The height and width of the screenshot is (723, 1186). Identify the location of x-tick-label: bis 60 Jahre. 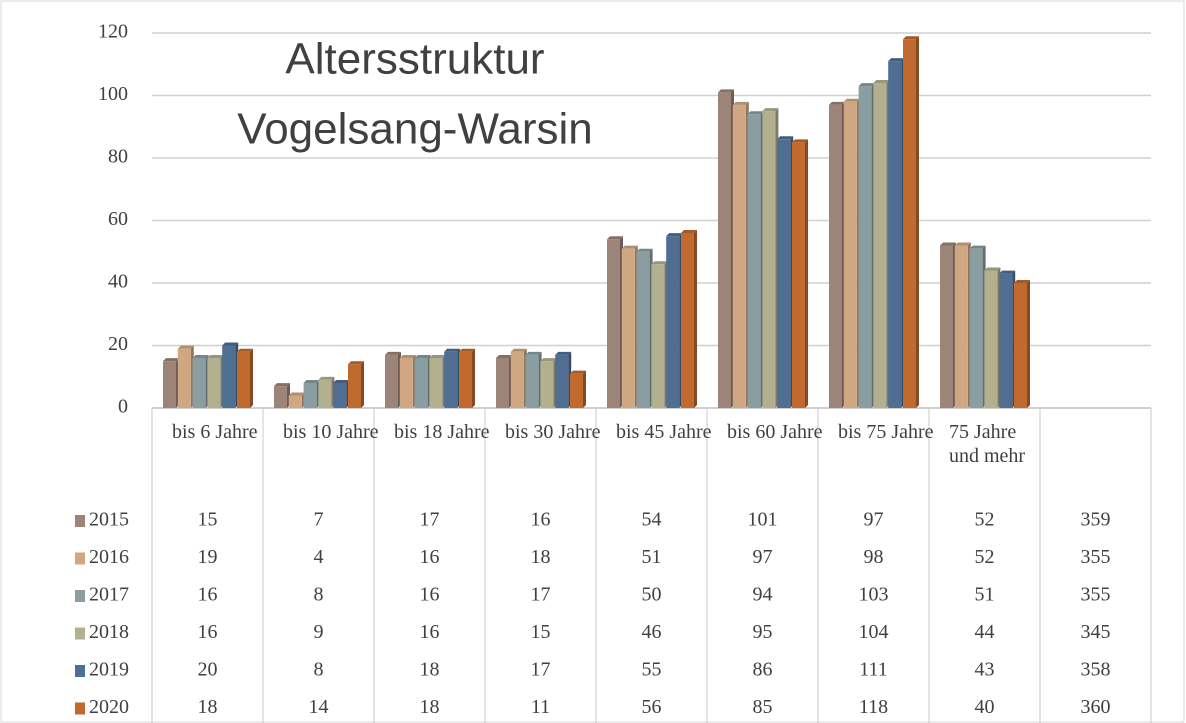
(775, 432).